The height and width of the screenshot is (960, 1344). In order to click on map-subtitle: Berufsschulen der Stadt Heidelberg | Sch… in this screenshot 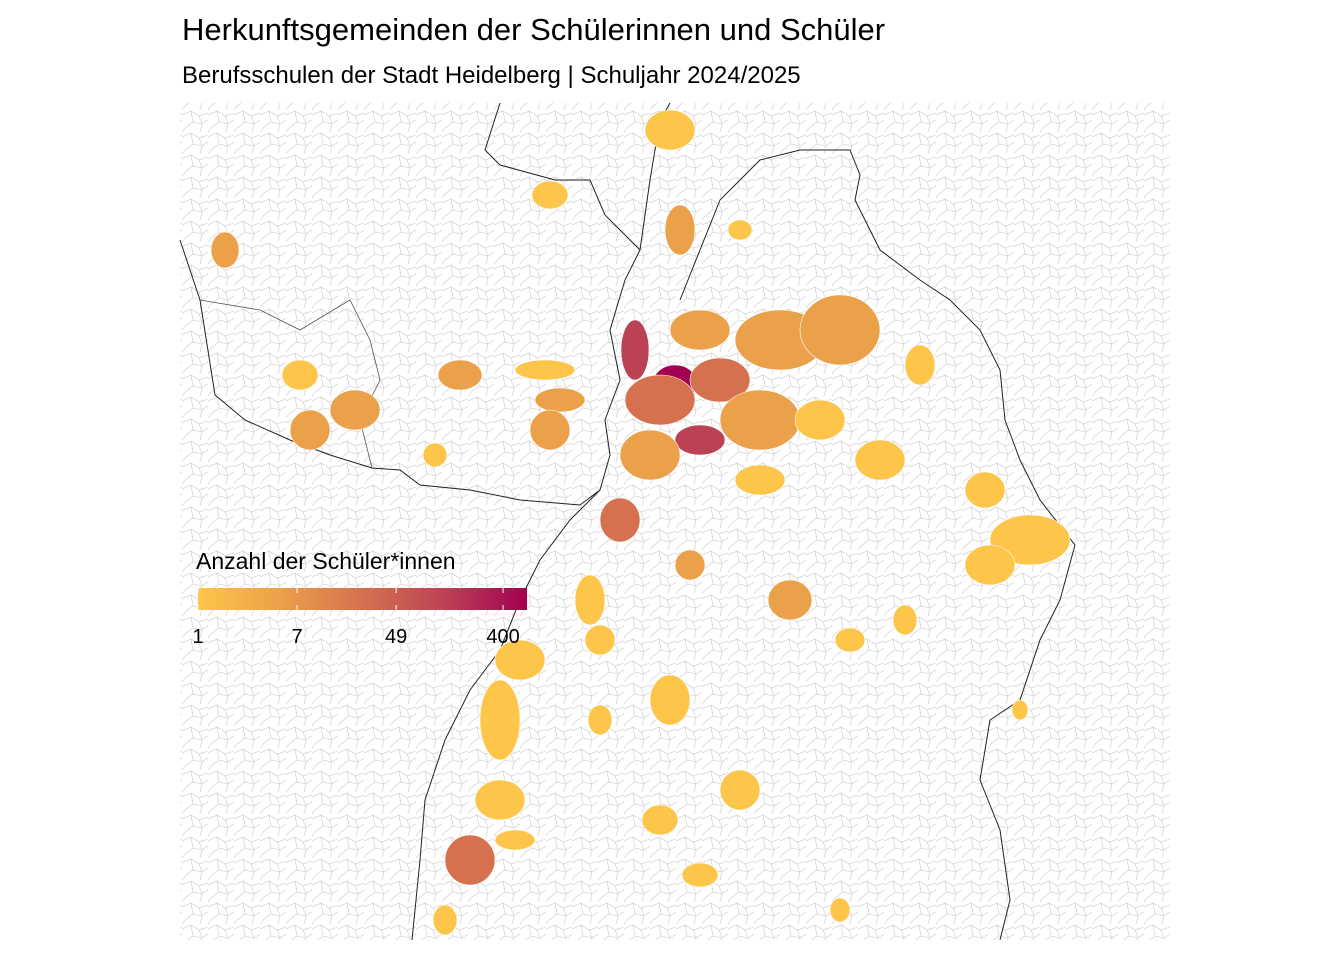, I will do `click(491, 75)`.